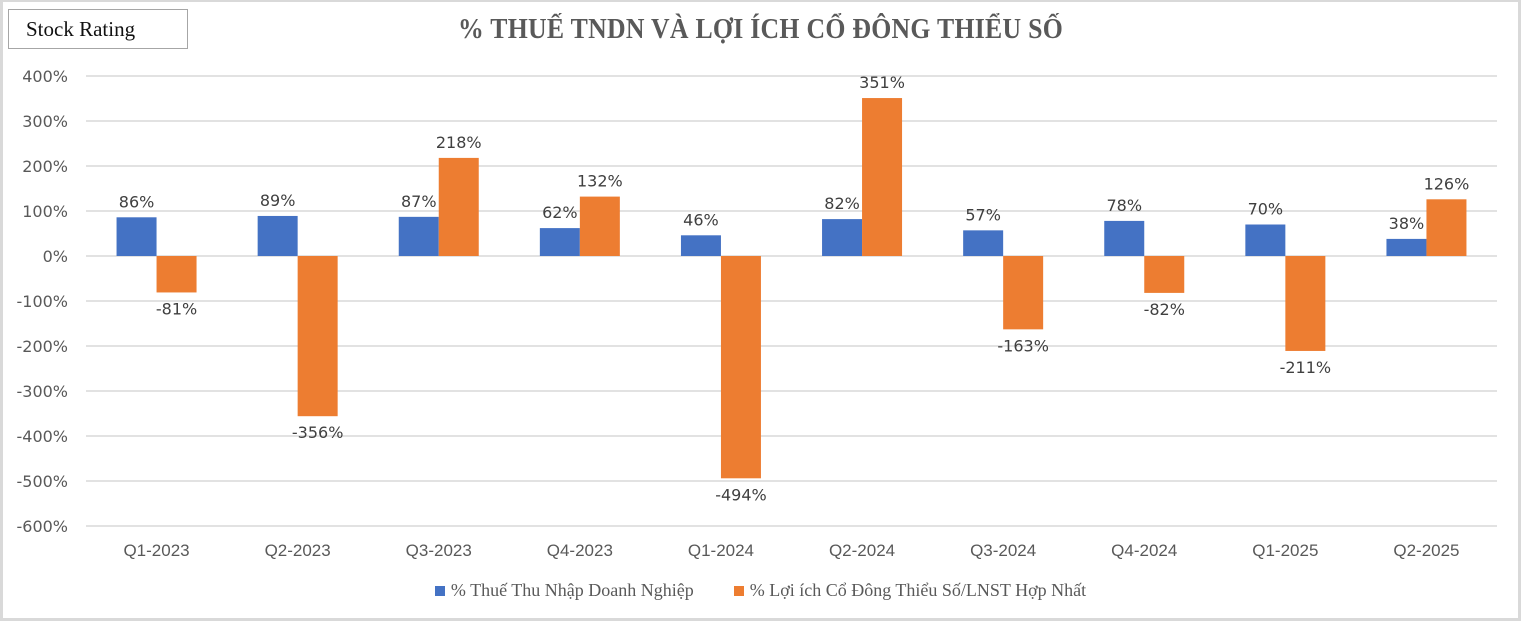 Image resolution: width=1521 pixels, height=621 pixels. Describe the element at coordinates (1447, 183) in the screenshot. I see `data-label: 126%` at that location.